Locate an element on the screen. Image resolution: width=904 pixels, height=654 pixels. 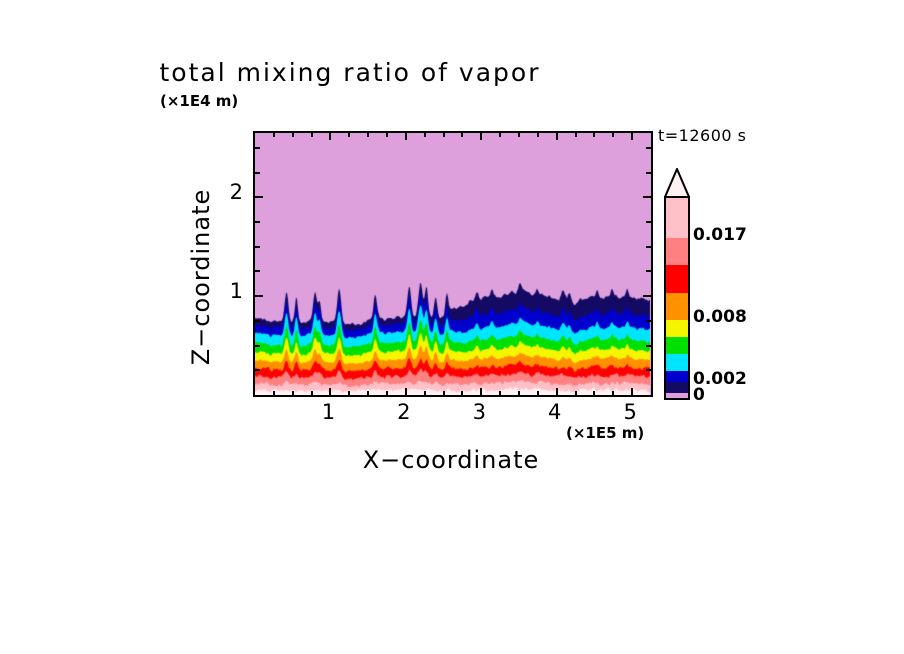
colorbar-tick-label: 0.008 is located at coordinates (720, 316).